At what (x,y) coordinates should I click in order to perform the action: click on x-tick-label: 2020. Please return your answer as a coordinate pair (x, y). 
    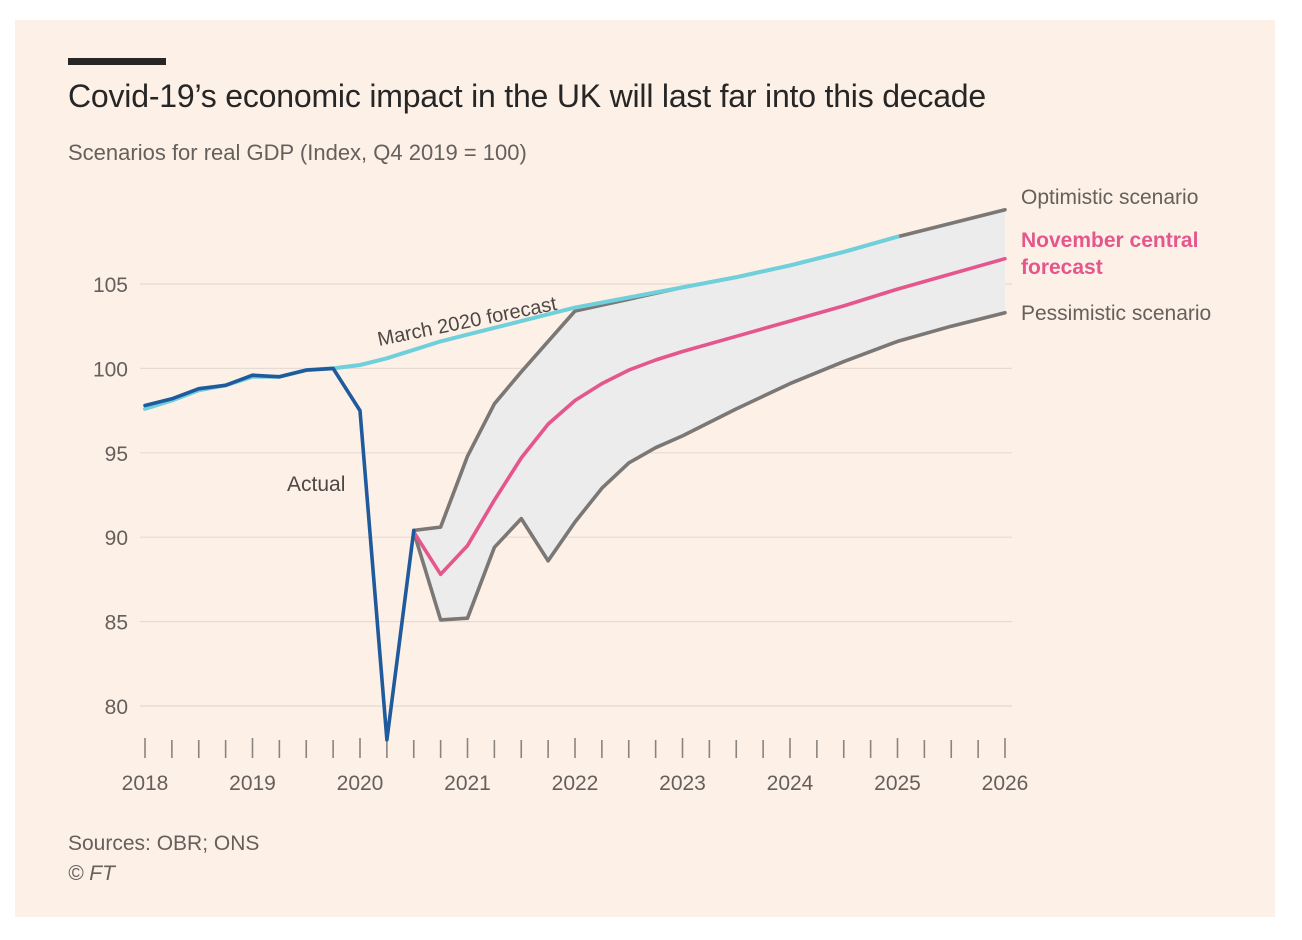
    Looking at the image, I should click on (360, 783).